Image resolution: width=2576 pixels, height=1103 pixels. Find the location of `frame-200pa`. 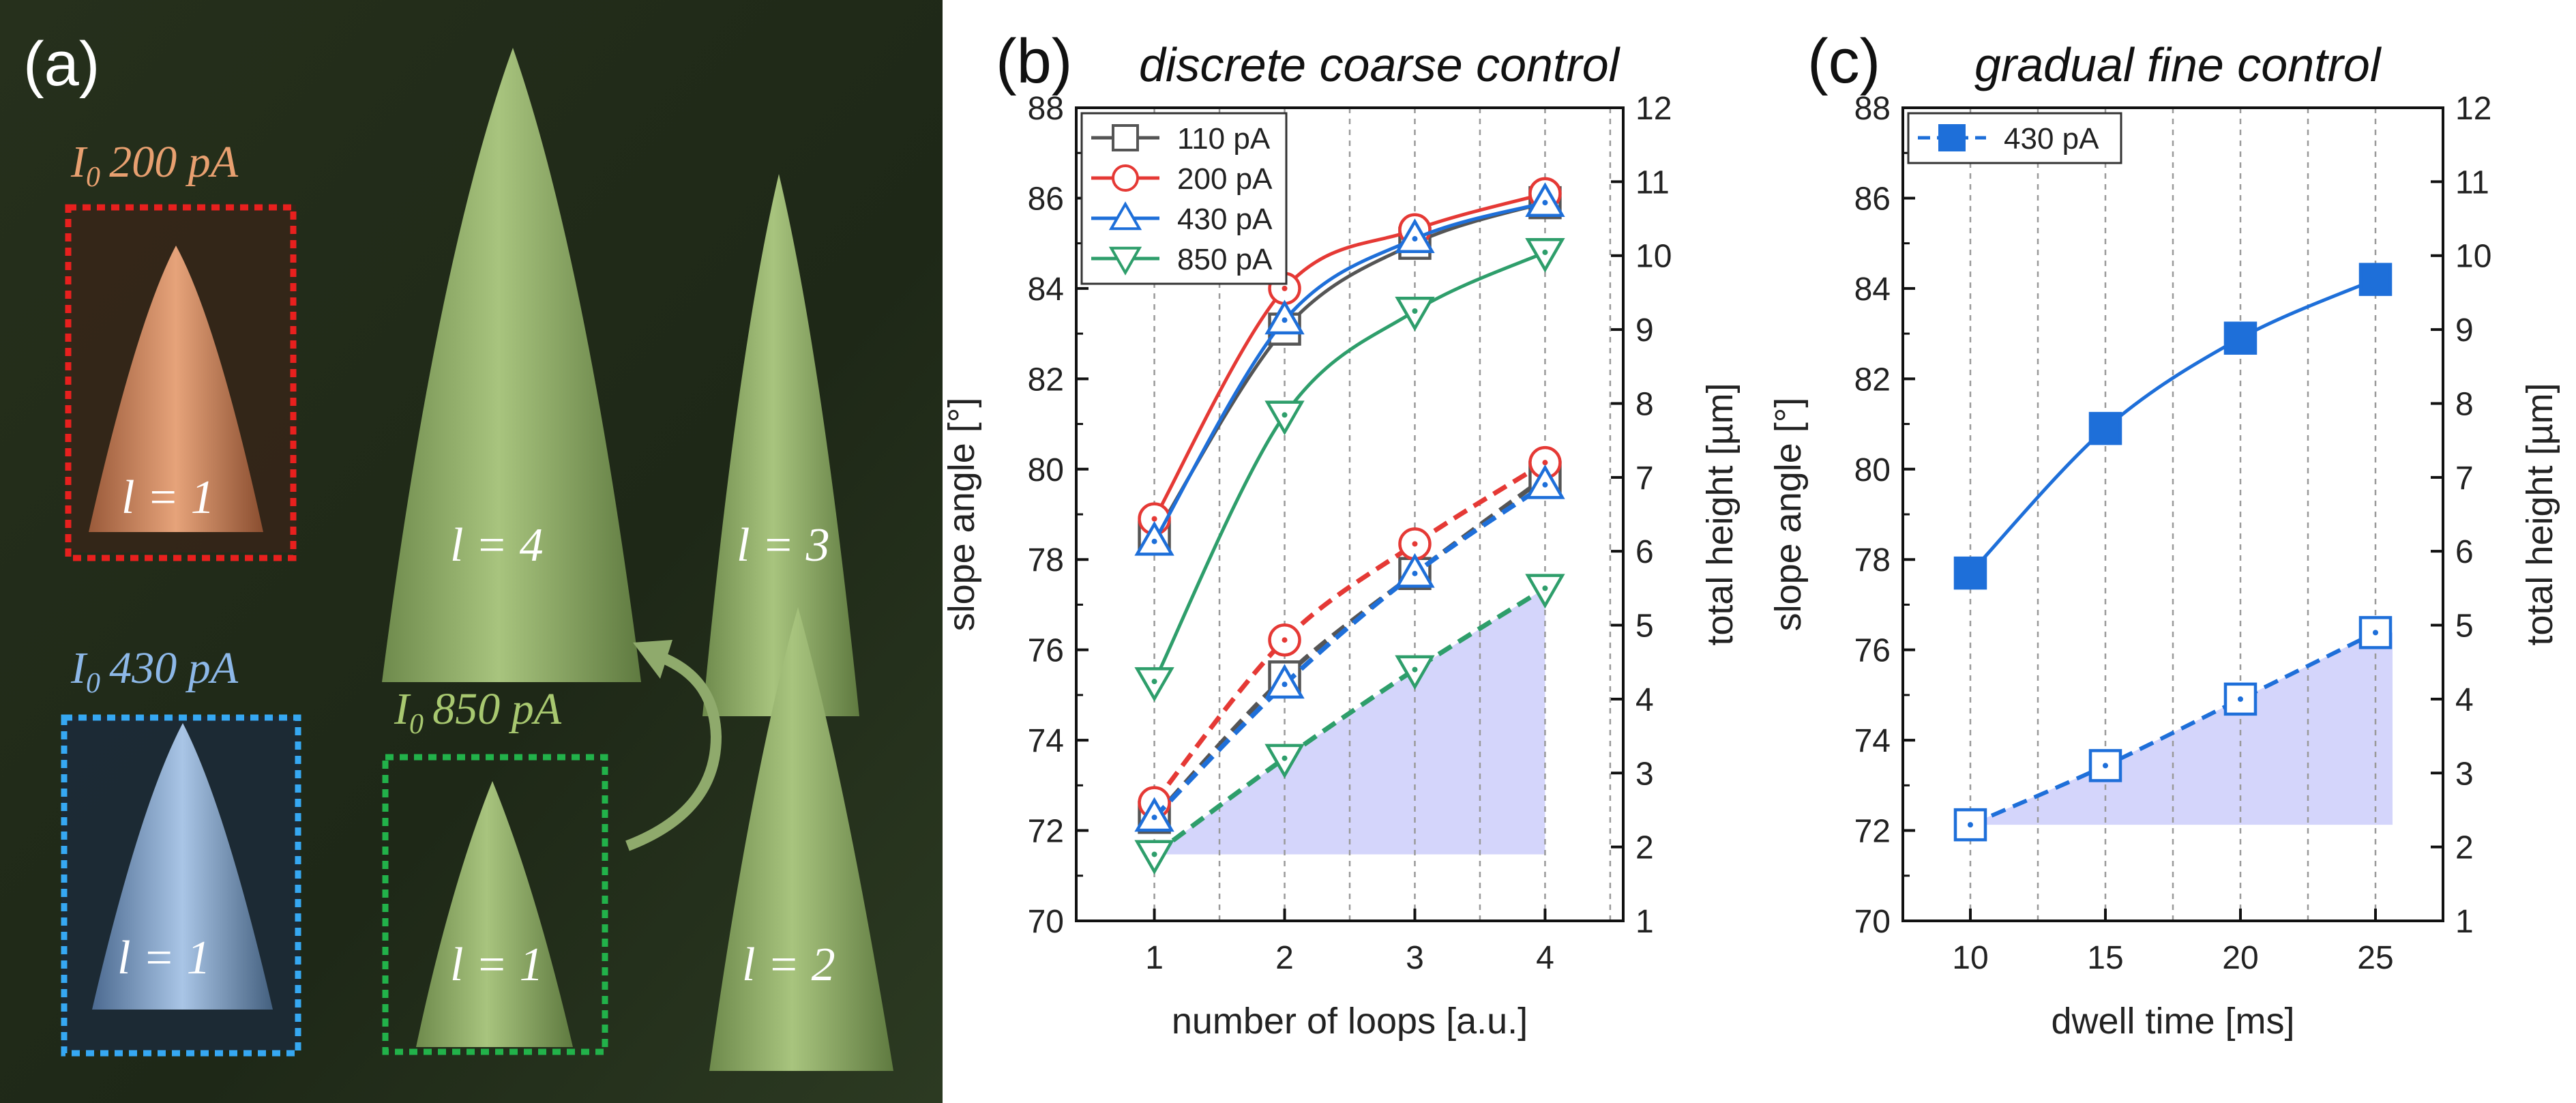

frame-200pa is located at coordinates (181, 383).